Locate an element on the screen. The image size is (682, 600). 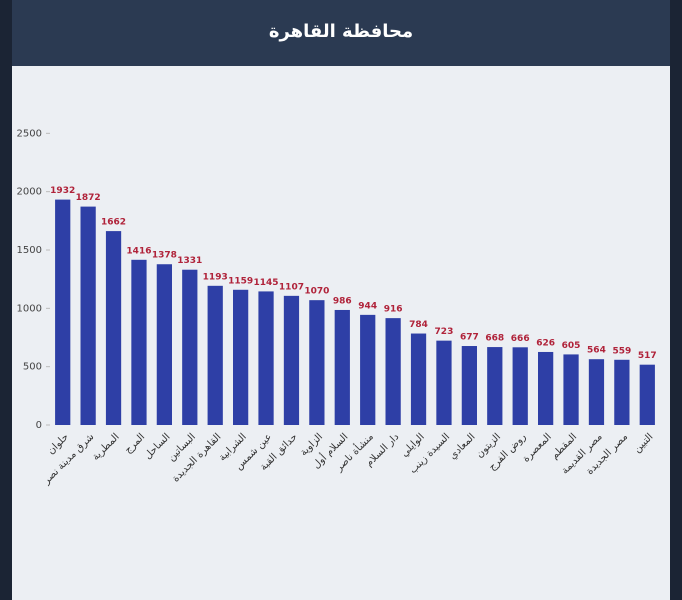
value-label: 1193 is located at coordinates (215, 277).